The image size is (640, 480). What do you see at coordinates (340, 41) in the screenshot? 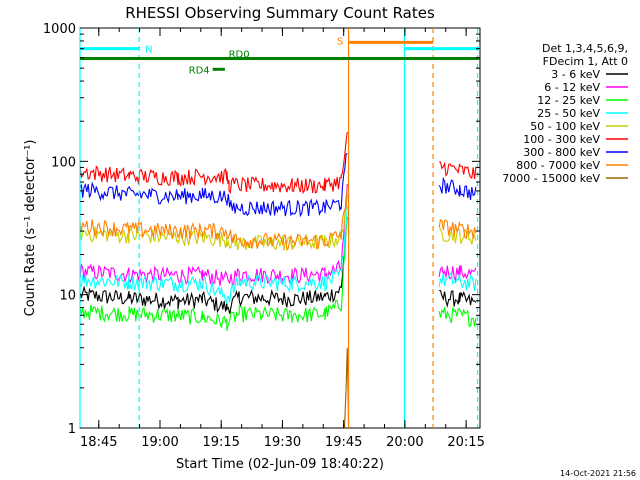
I see `marker-label-2: S` at bounding box center [340, 41].